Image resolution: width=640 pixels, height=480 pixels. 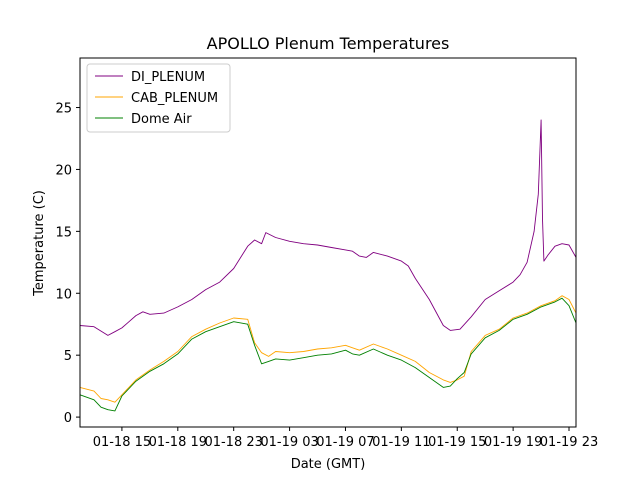 I want to click on x-tick-label: 01-18 23, so click(x=233, y=442).